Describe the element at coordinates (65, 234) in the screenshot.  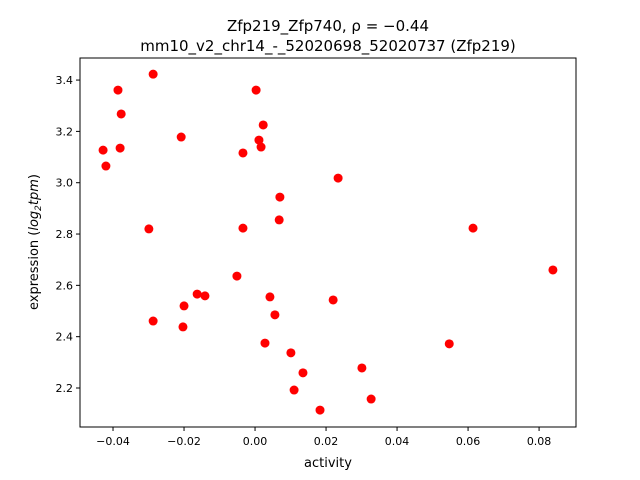
I see `y-tick-label: 2.8` at that location.